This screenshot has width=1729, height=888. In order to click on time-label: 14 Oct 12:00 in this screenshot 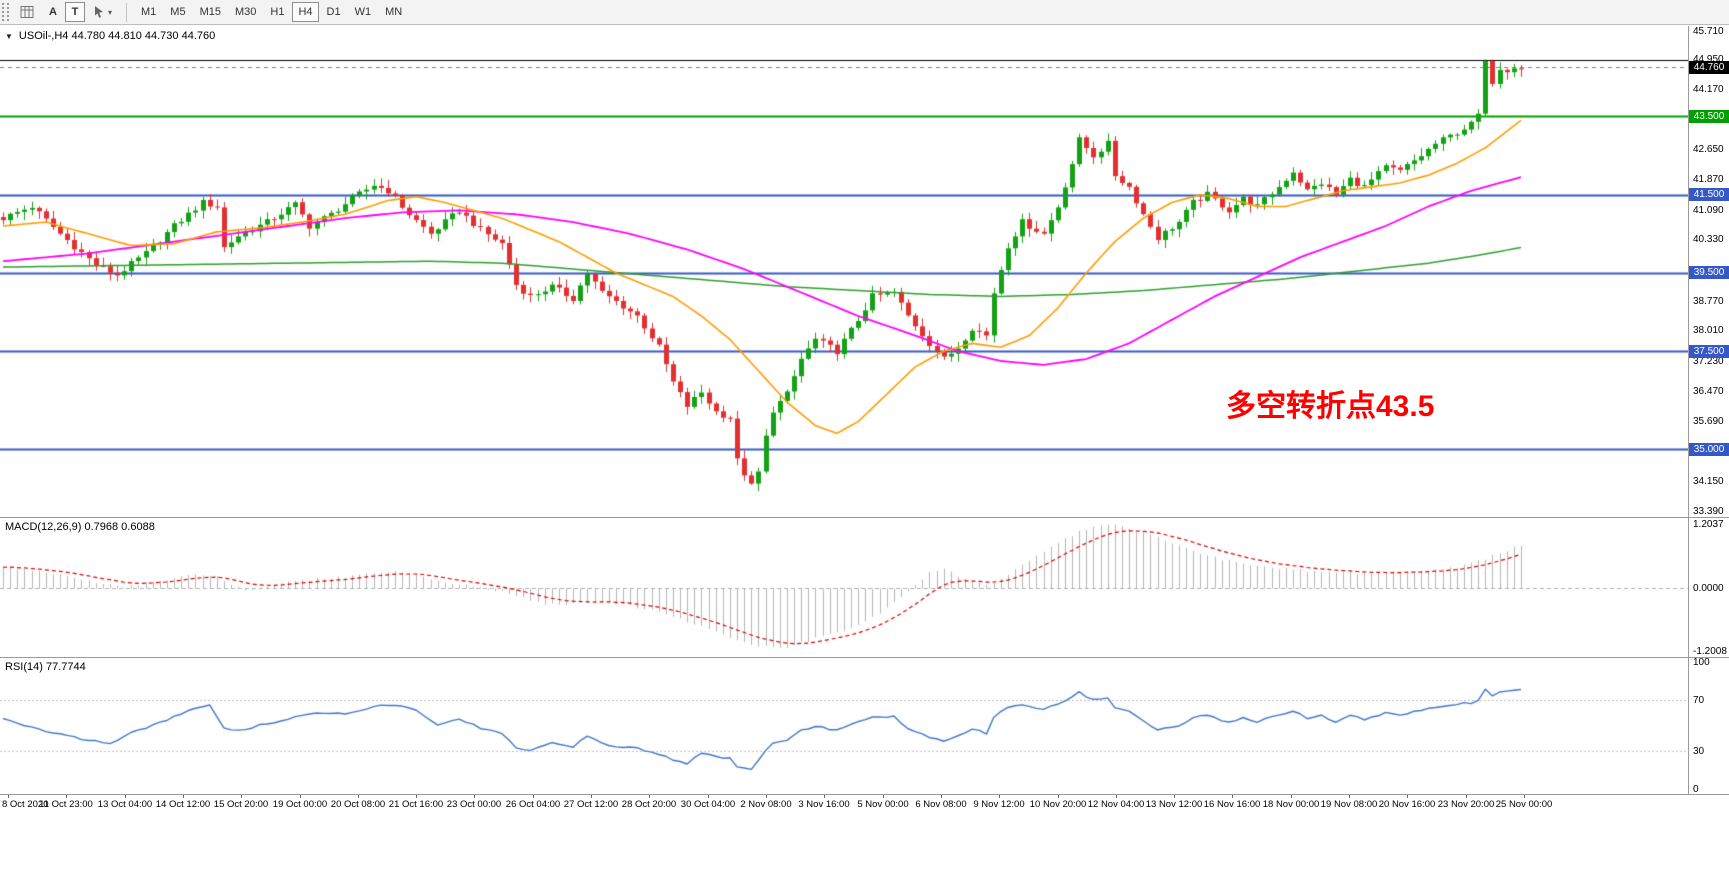, I will do `click(183, 804)`.